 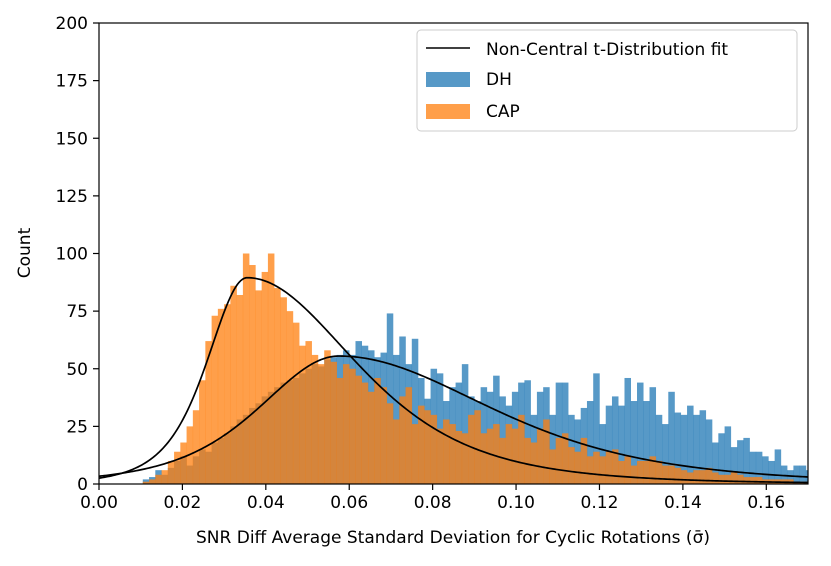 I want to click on legend-label-cap: CAP, so click(x=503, y=112).